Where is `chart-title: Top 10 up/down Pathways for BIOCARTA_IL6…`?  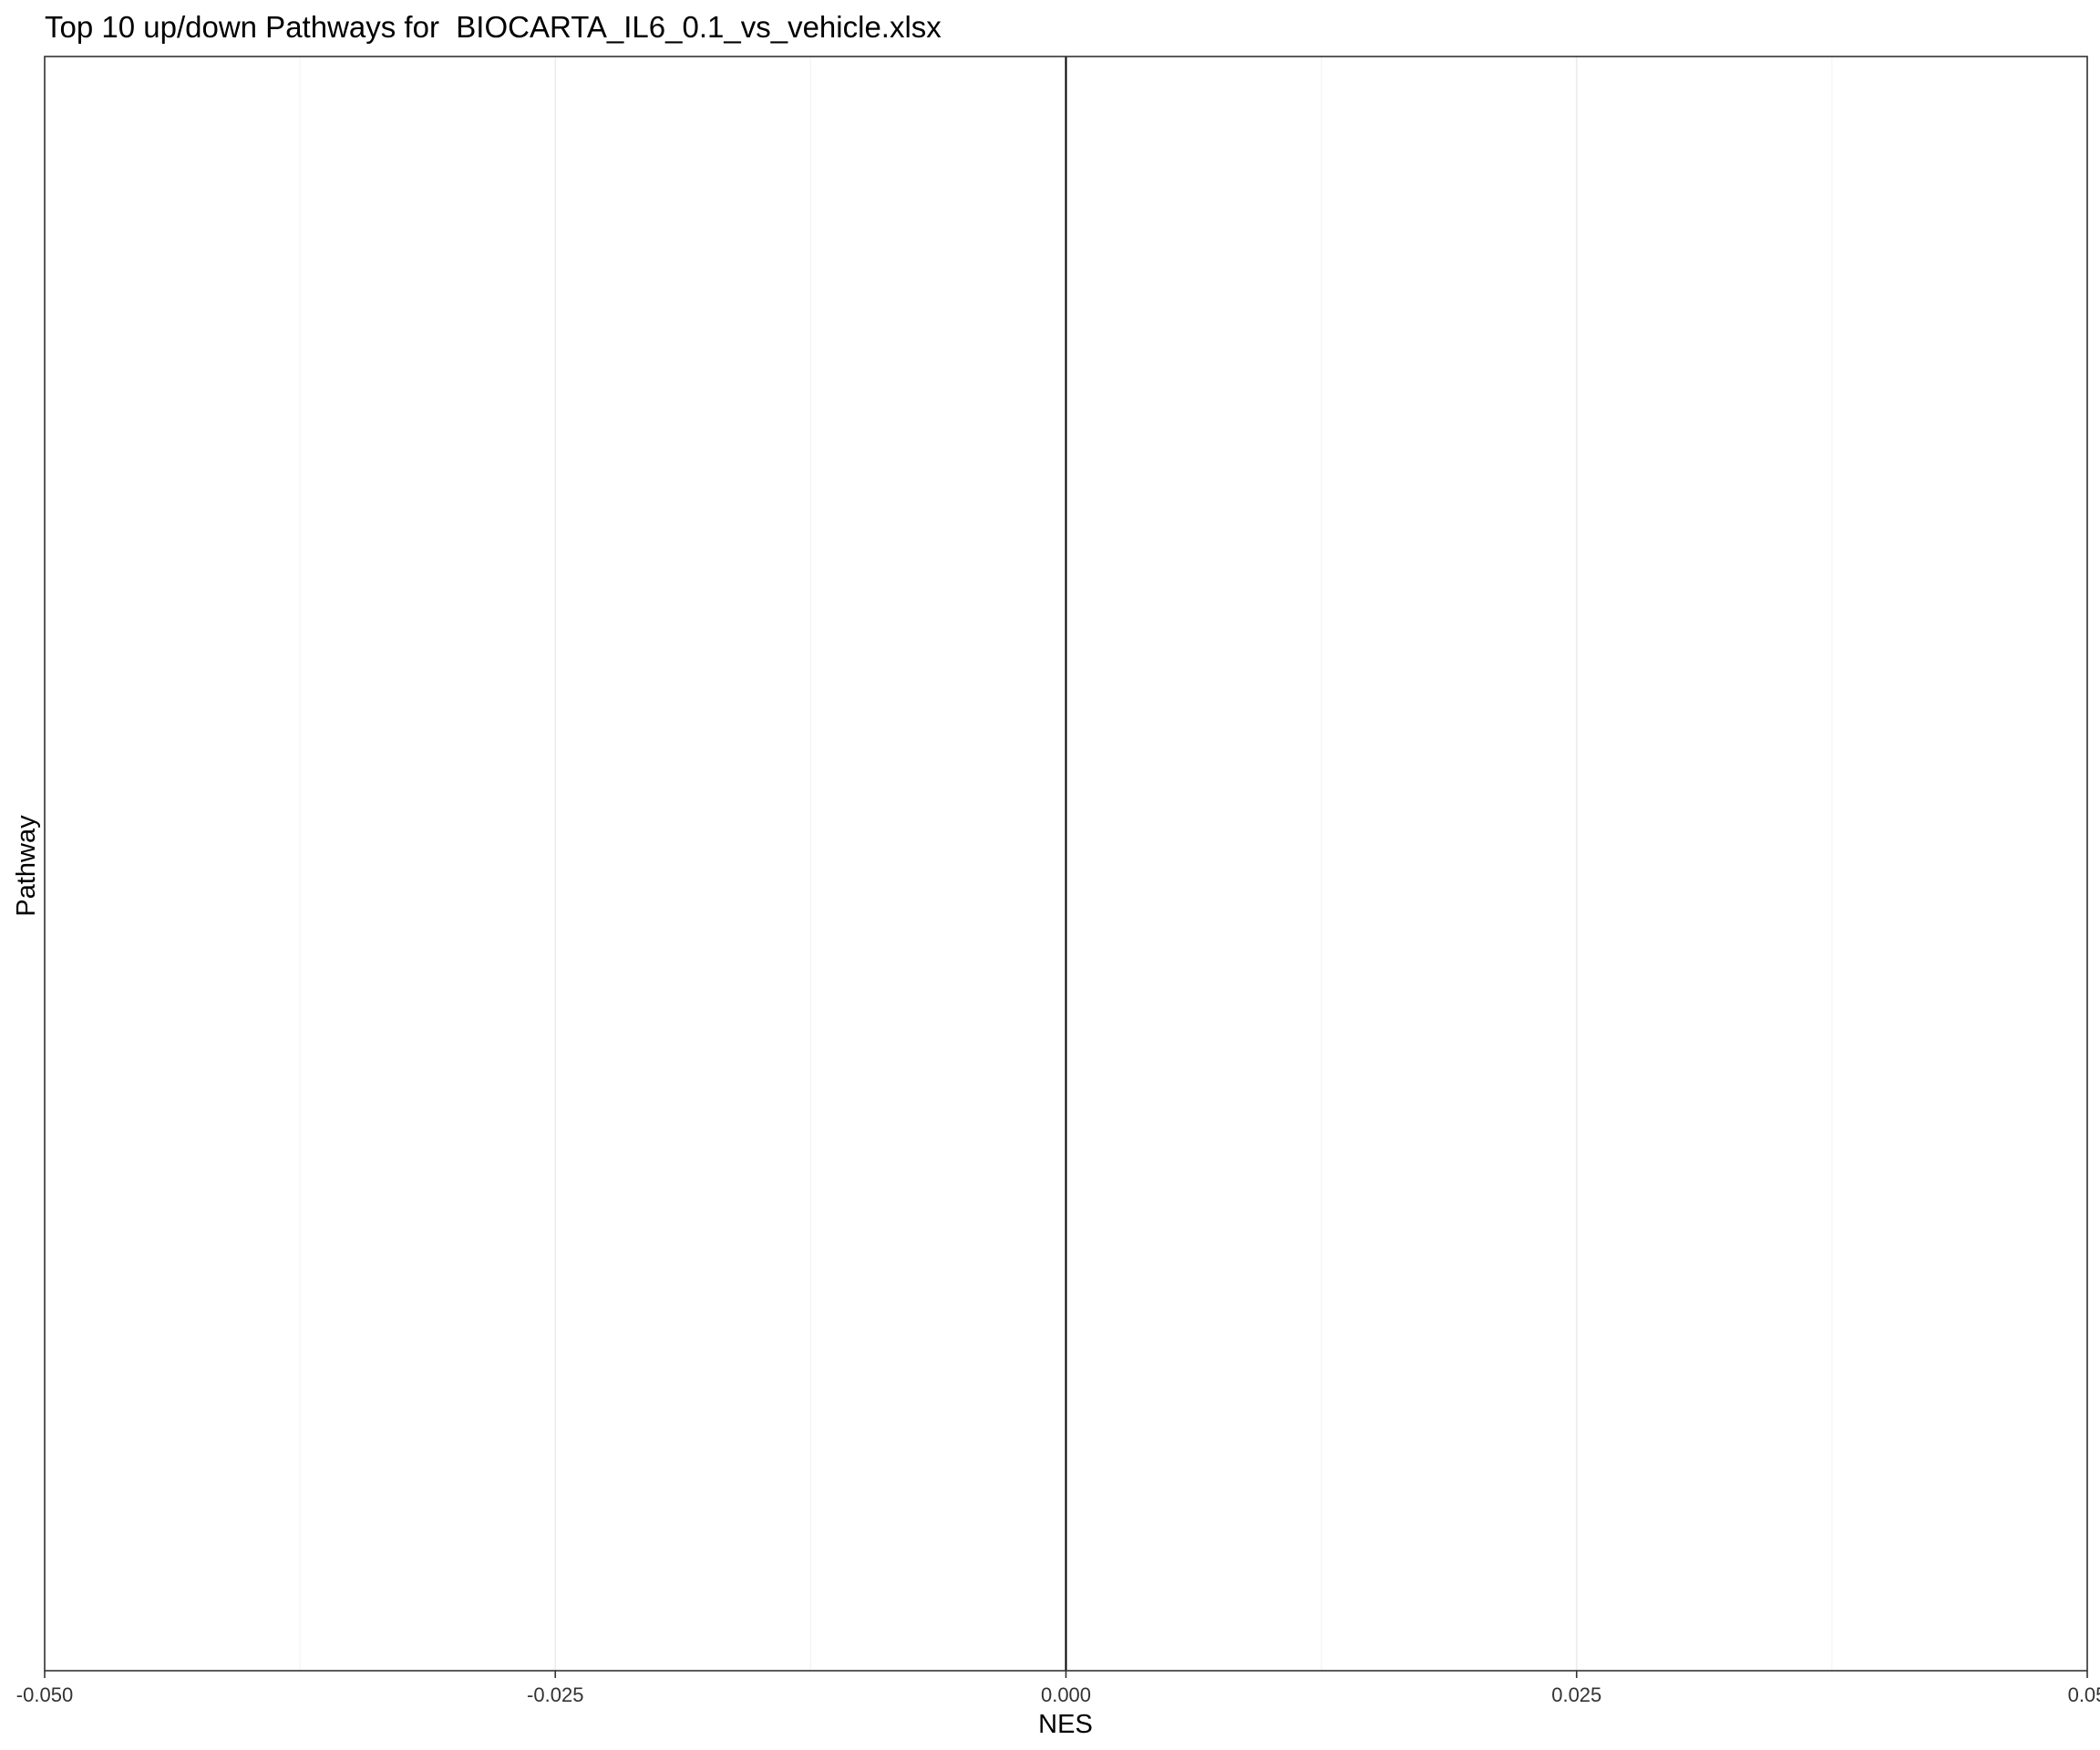
chart-title: Top 10 up/down Pathways for BIOCARTA_IL6… is located at coordinates (494, 27).